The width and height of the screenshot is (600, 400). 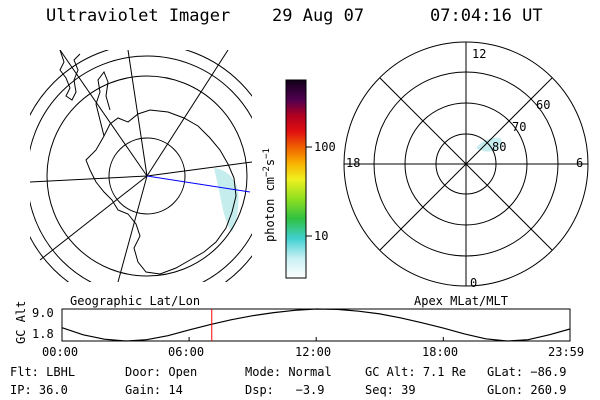 What do you see at coordinates (580, 163) in the screenshot?
I see `mlt-label-6: 6` at bounding box center [580, 163].